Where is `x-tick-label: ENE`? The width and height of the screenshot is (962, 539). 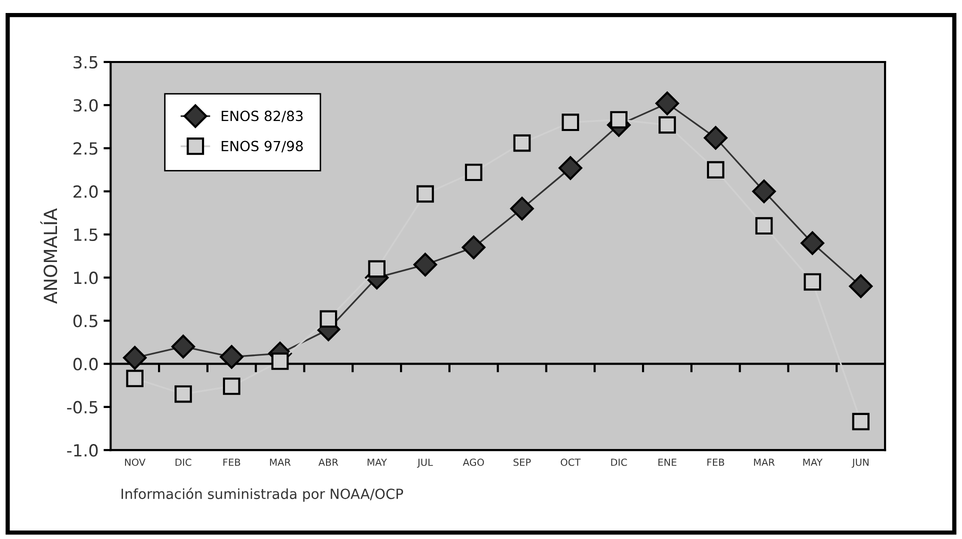 x-tick-label: ENE is located at coordinates (667, 462).